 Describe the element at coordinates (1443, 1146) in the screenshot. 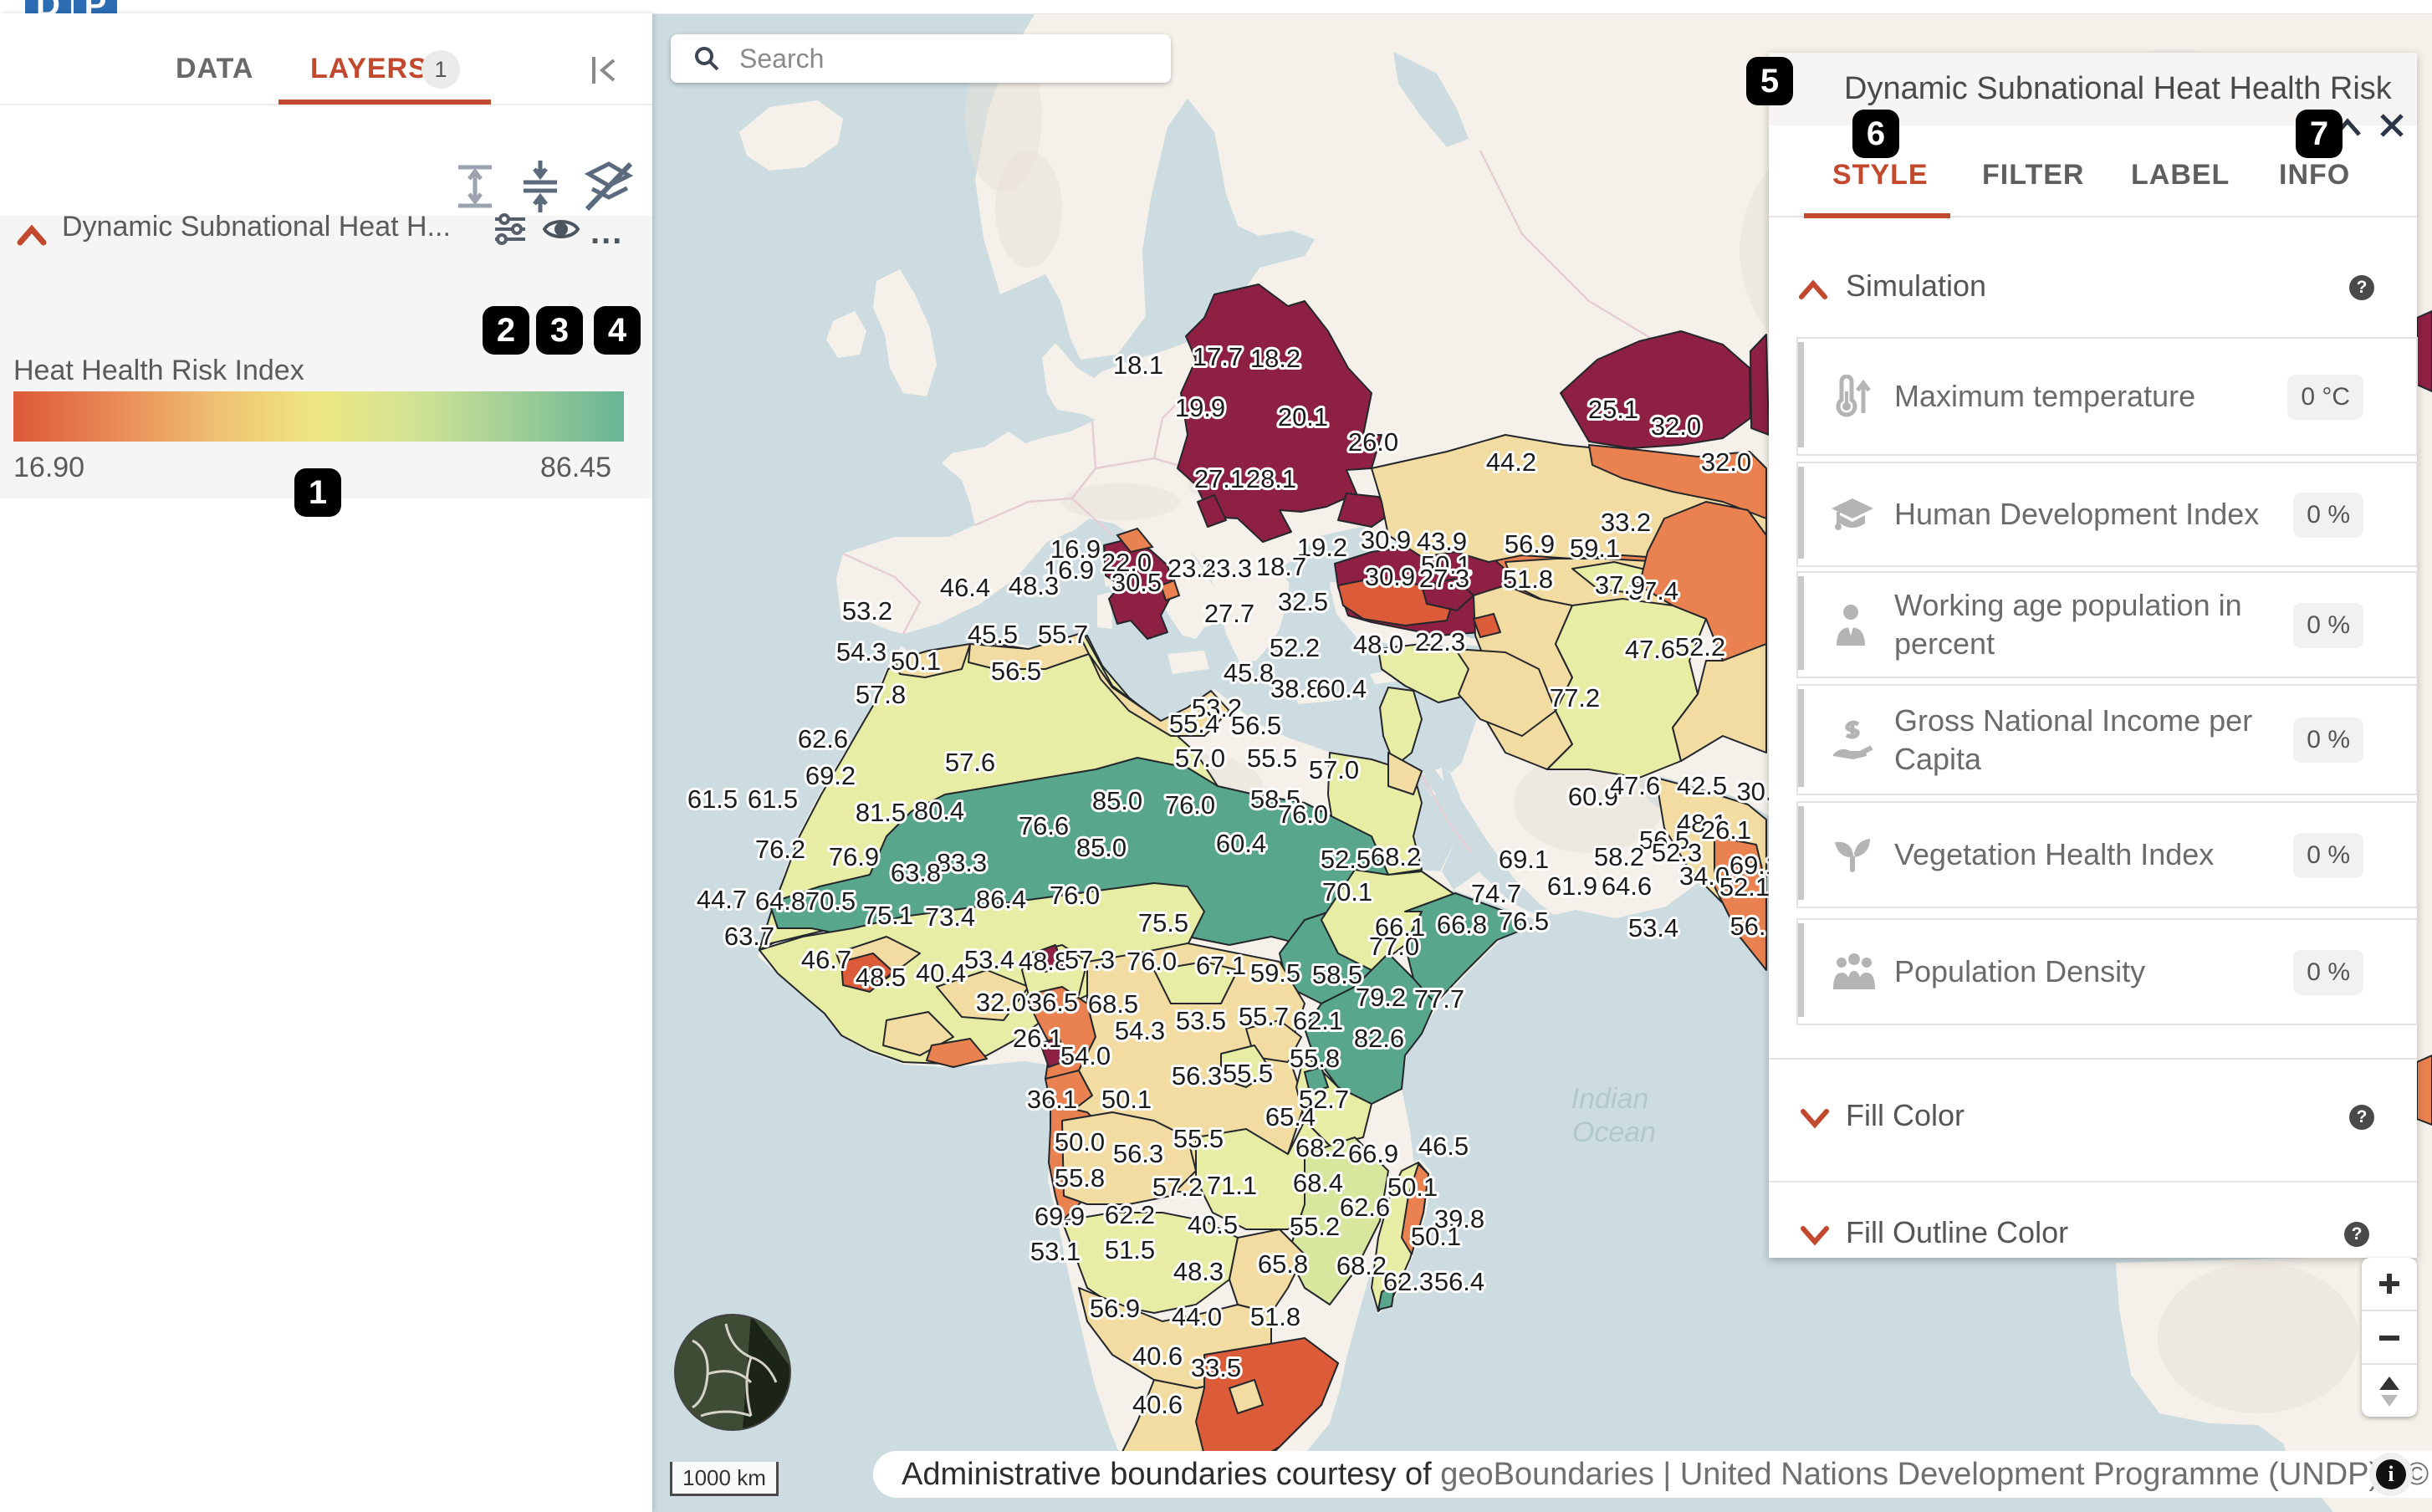

I see `svg-text: 46.5` at that location.